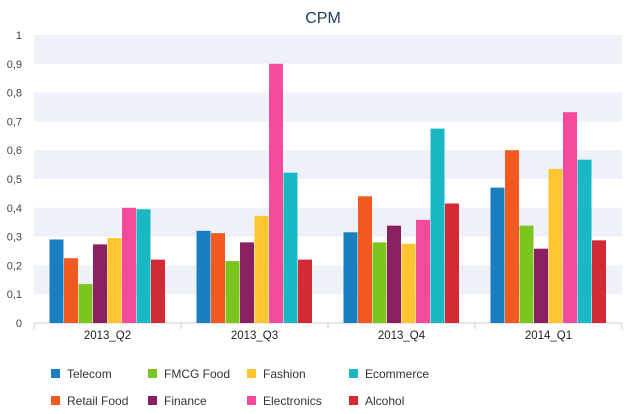 This screenshot has height=414, width=643. Describe the element at coordinates (14, 209) in the screenshot. I see `y-tick-label: 0,4` at that location.